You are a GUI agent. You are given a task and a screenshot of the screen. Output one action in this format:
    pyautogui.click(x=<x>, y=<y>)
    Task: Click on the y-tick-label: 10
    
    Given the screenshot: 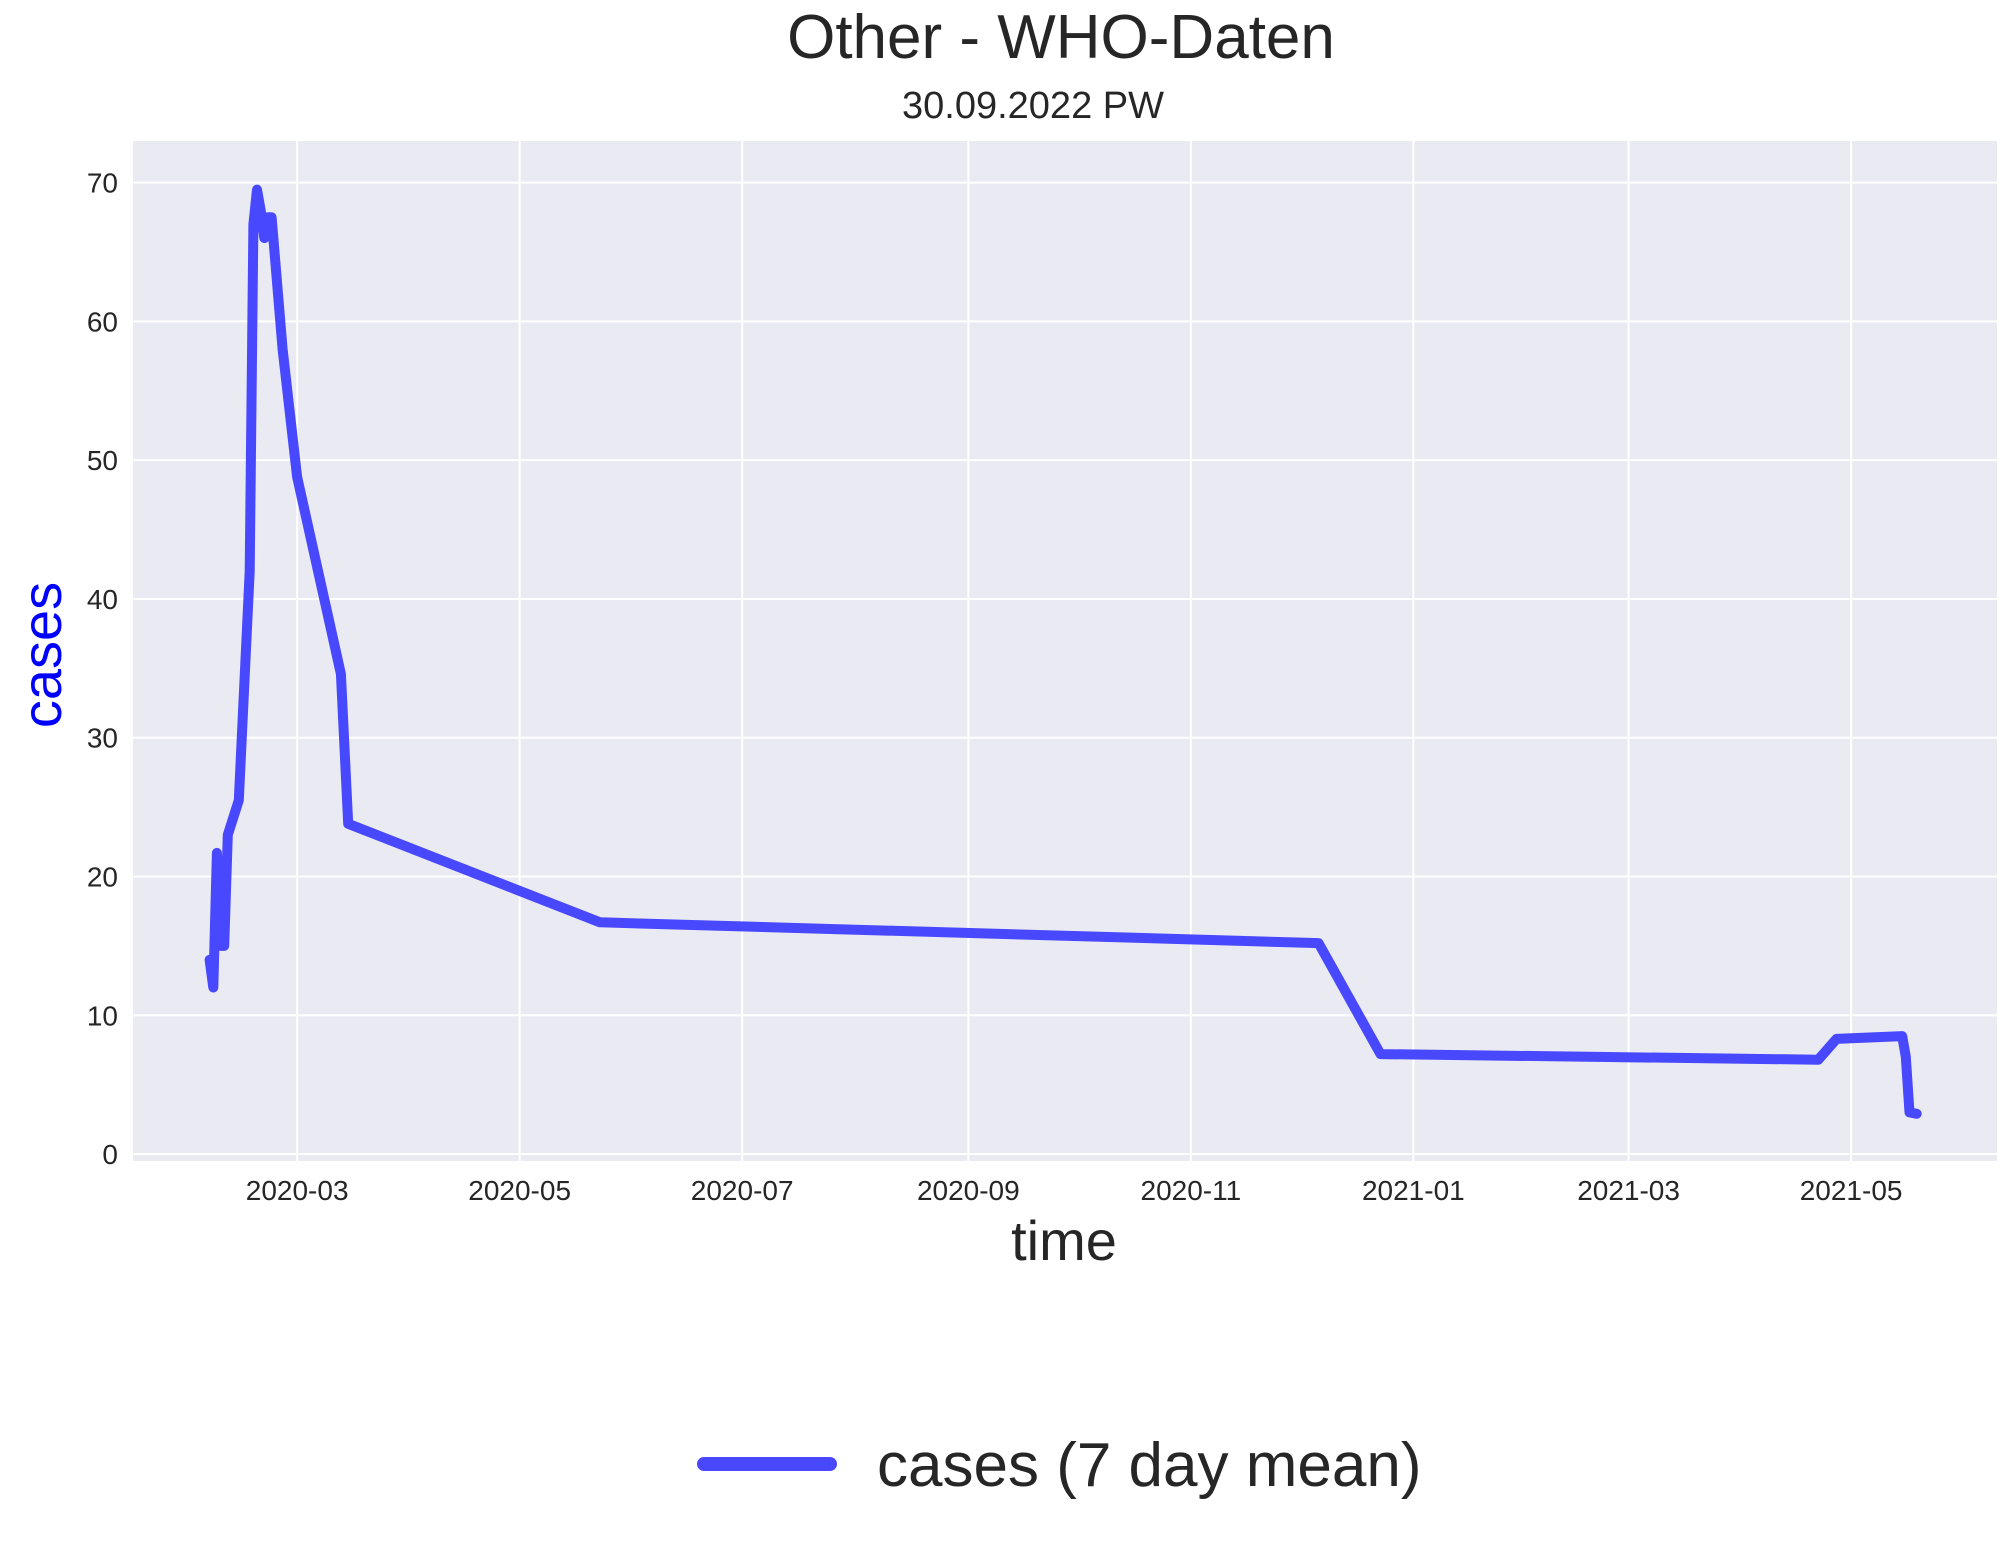 What is the action you would take?
    pyautogui.click(x=102, y=1015)
    